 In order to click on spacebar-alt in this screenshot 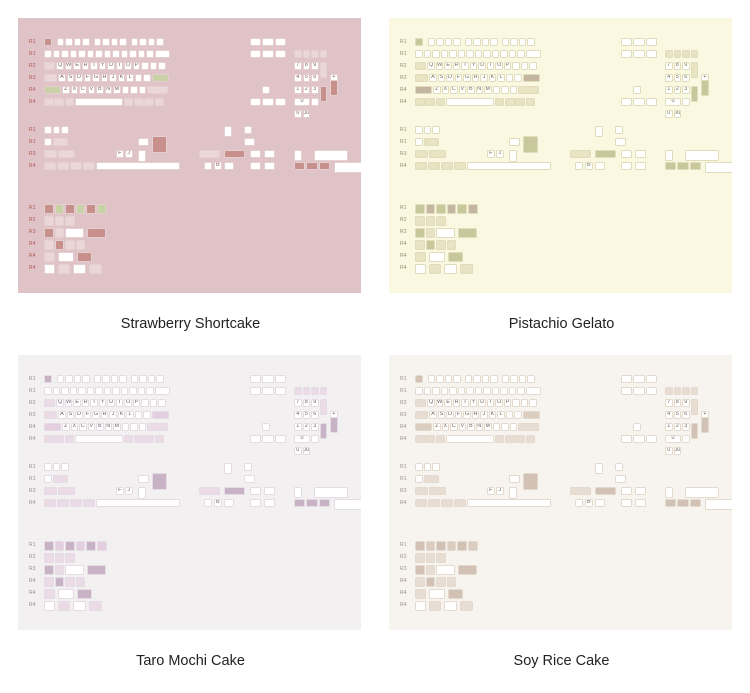, I will do `click(331, 492)`.